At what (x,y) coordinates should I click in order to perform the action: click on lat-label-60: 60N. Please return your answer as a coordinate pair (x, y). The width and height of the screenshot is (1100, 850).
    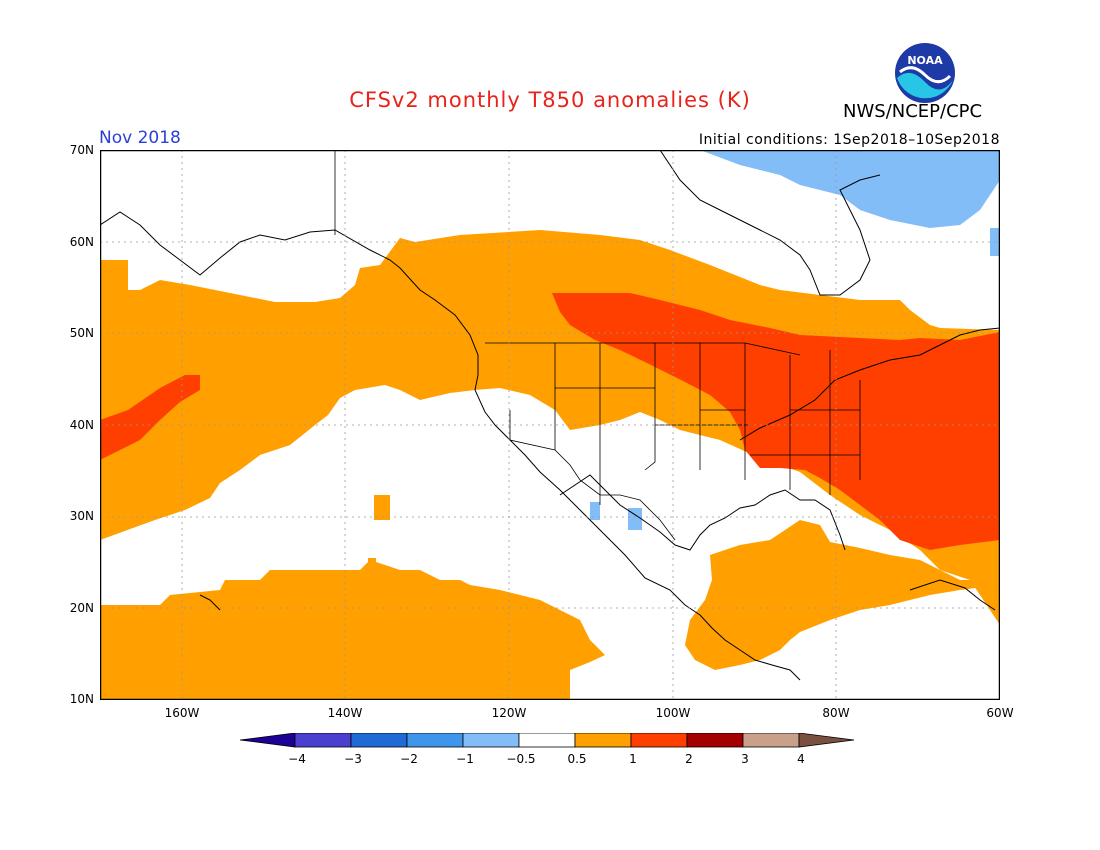
    Looking at the image, I should click on (81, 242).